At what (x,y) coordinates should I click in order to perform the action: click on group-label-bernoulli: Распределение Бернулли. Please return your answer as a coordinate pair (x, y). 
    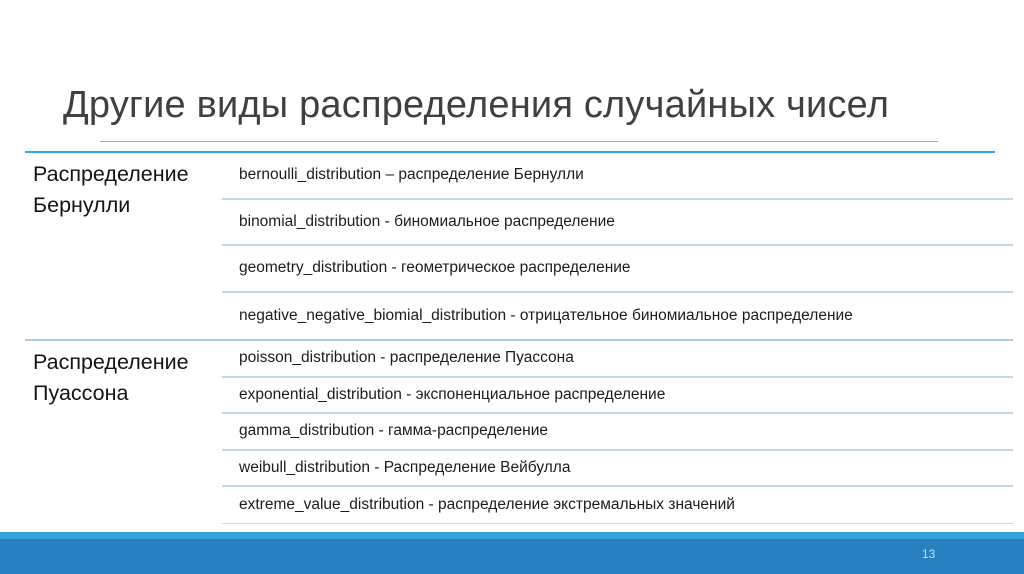
    Looking at the image, I should click on (111, 189).